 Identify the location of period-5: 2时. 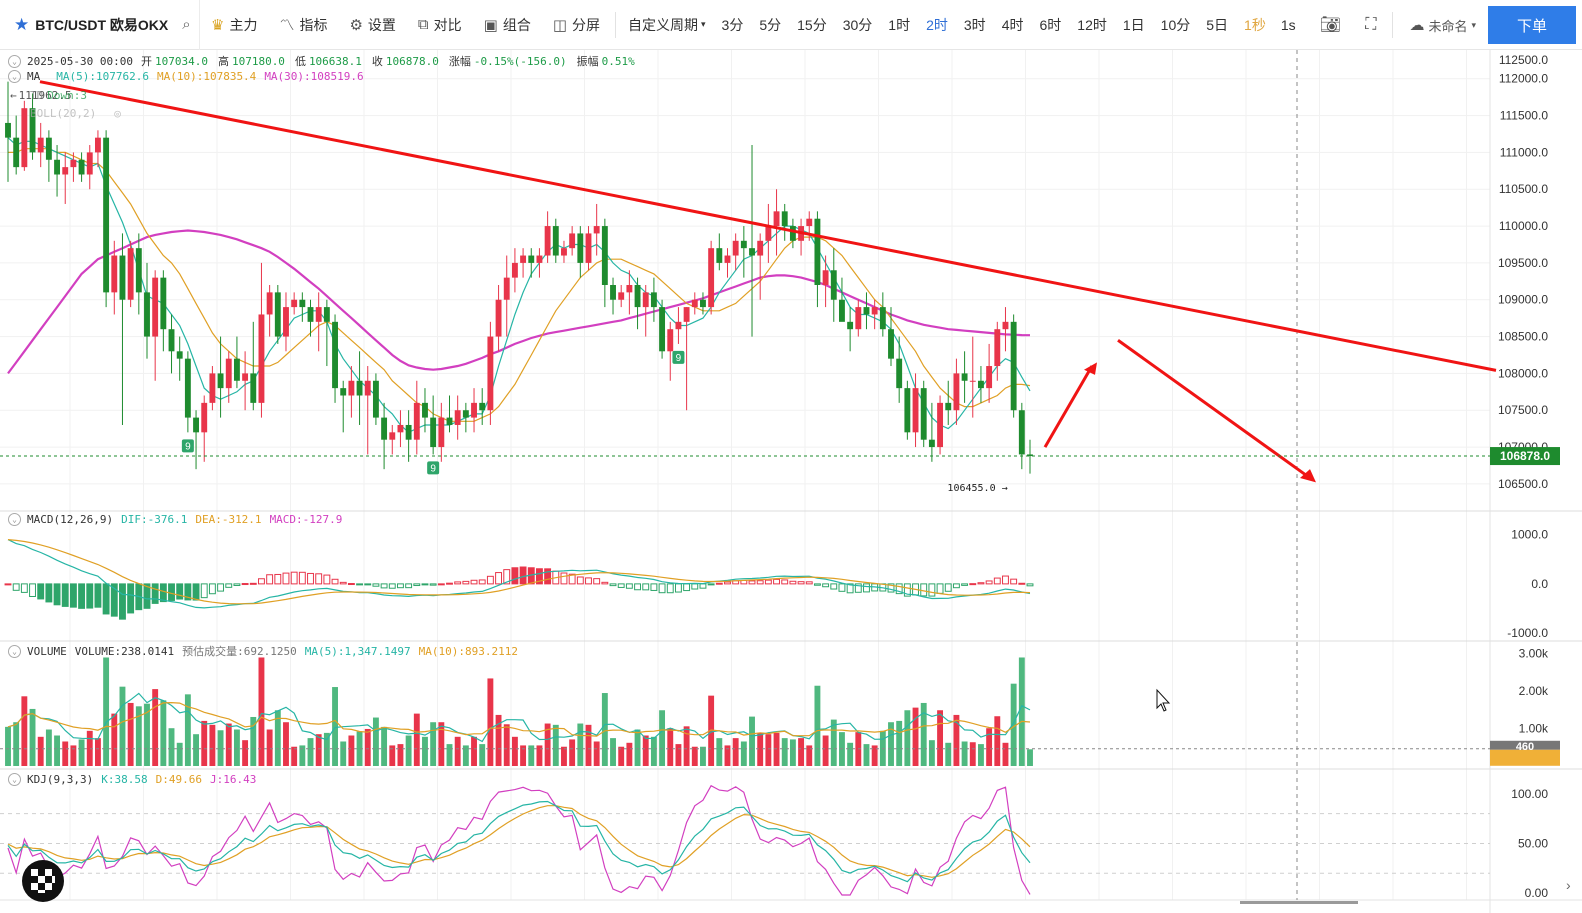
(937, 24).